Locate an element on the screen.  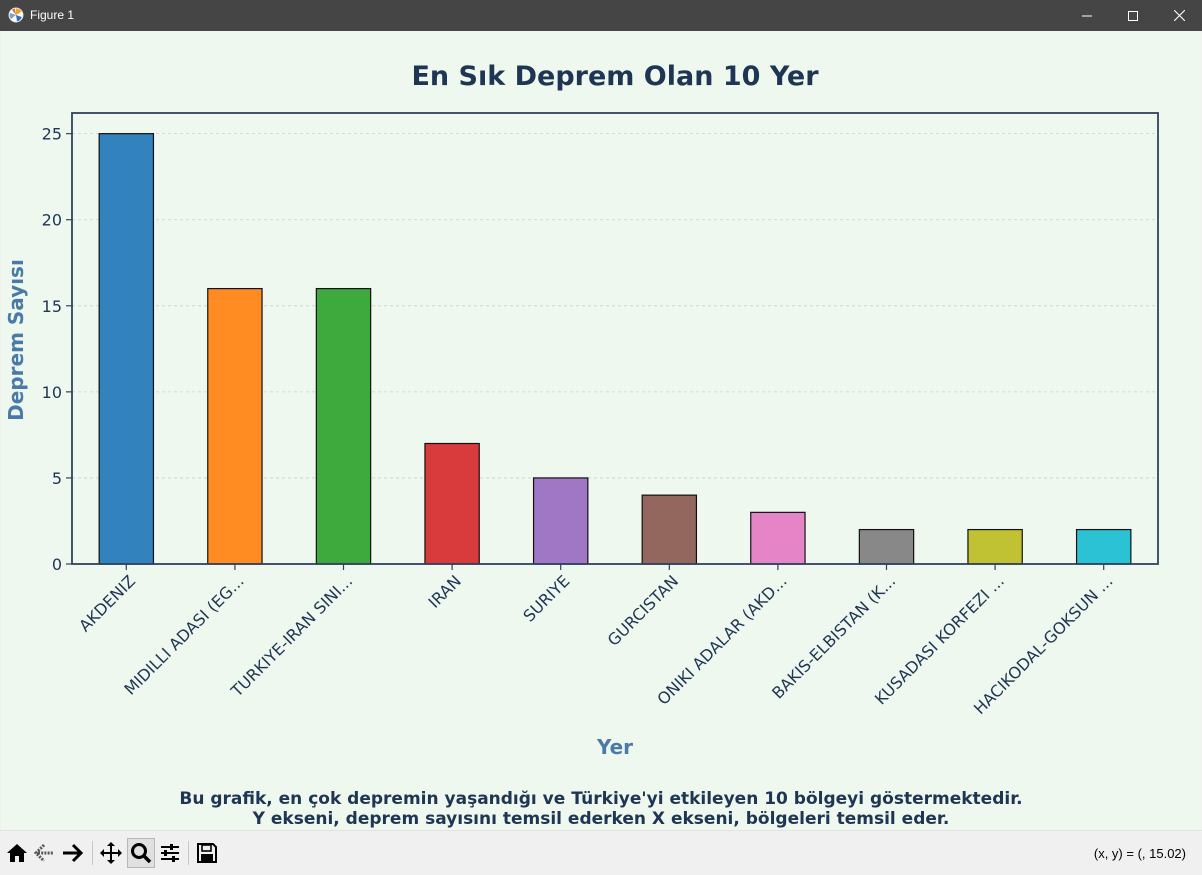
zoom-button is located at coordinates (141, 853).